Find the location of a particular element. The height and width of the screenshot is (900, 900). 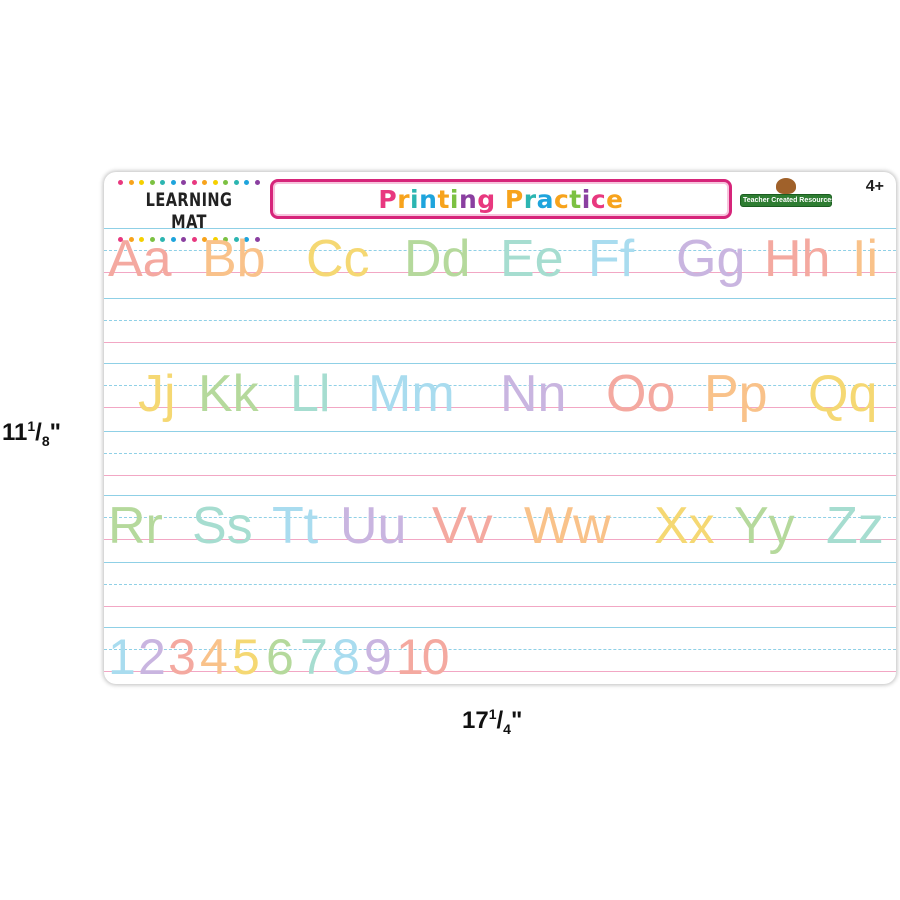

height-whole: 11 is located at coordinates (15, 432).